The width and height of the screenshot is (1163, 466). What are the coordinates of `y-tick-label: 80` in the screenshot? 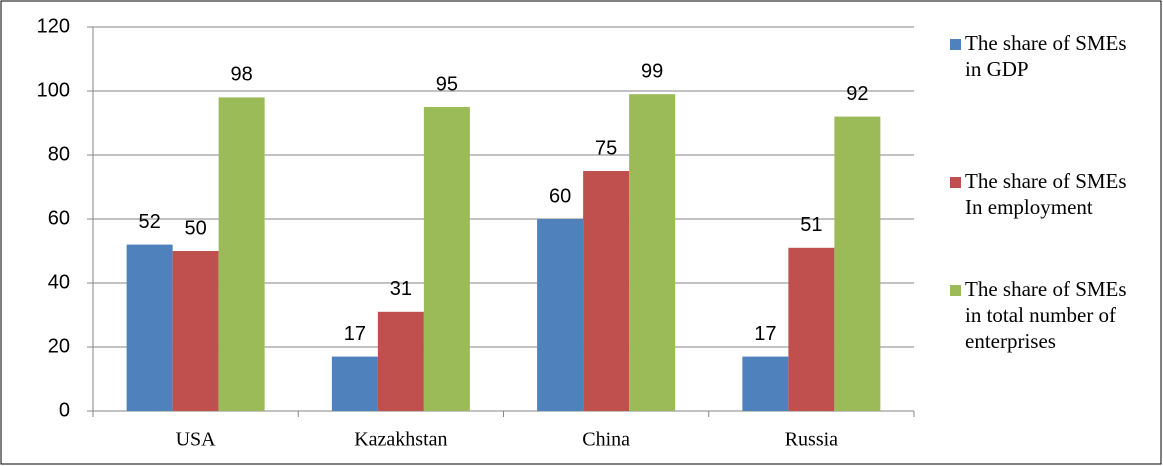 It's located at (59, 154).